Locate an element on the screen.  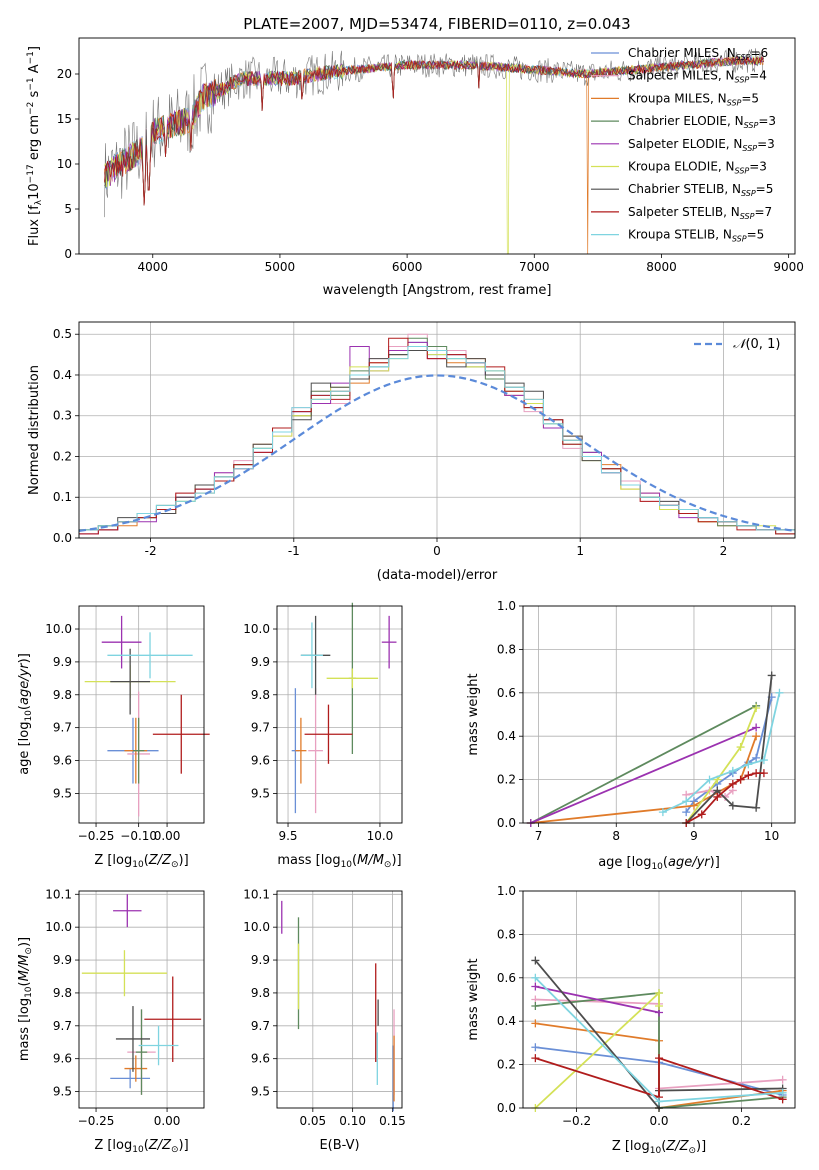
legend-entry: Chabrier MILES, NSSP=6 is located at coordinates (698, 54).